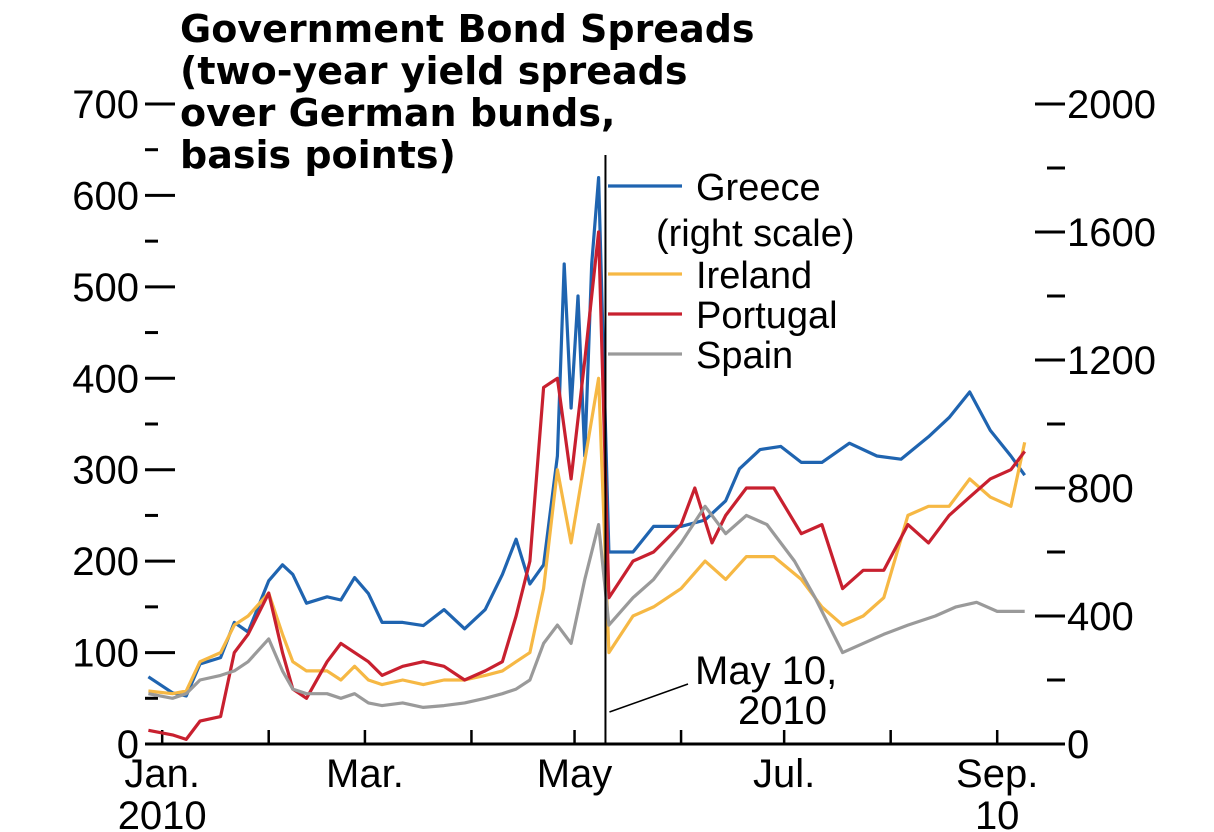  Describe the element at coordinates (782, 711) in the screenshot. I see `annotation-label-line2: 2010` at that location.